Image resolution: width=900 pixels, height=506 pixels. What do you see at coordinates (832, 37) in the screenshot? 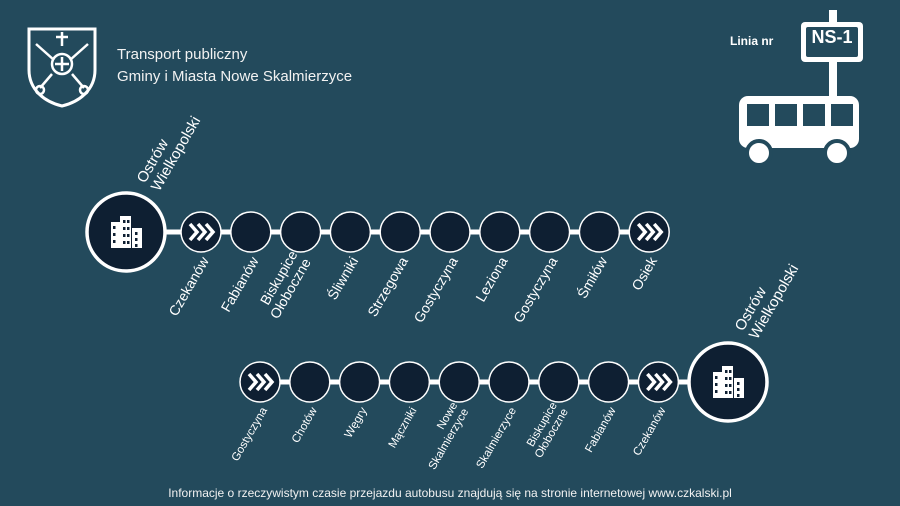
I see `line-number: NS-1` at bounding box center [832, 37].